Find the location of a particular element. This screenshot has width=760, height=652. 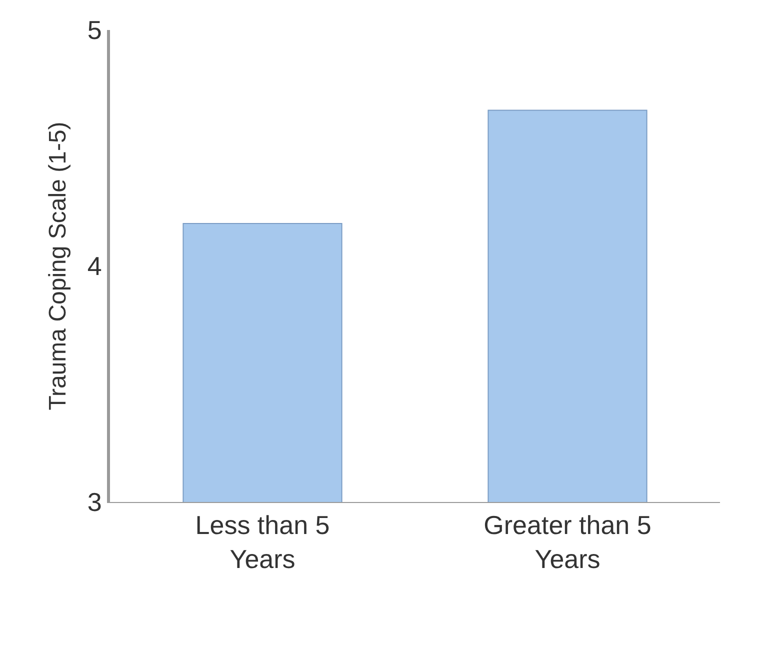

y-tick-label: 4 is located at coordinates (94, 266).